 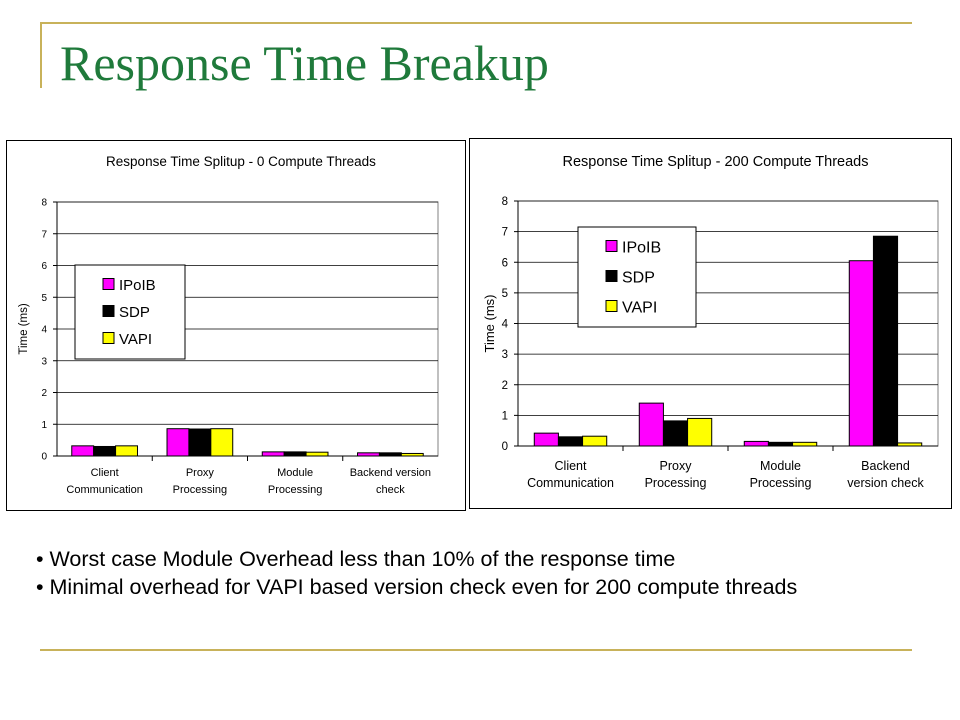 I want to click on x-category-label: Backend, so click(x=885, y=466).